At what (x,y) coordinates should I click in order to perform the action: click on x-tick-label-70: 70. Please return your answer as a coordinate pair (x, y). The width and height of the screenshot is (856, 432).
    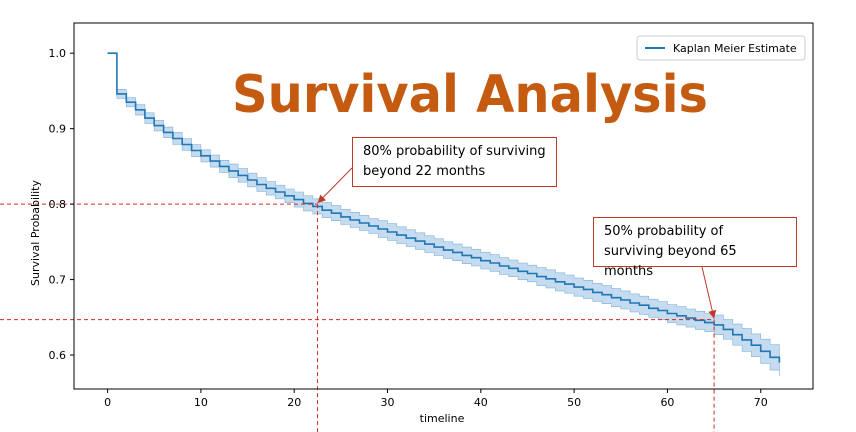
    Looking at the image, I should click on (761, 402).